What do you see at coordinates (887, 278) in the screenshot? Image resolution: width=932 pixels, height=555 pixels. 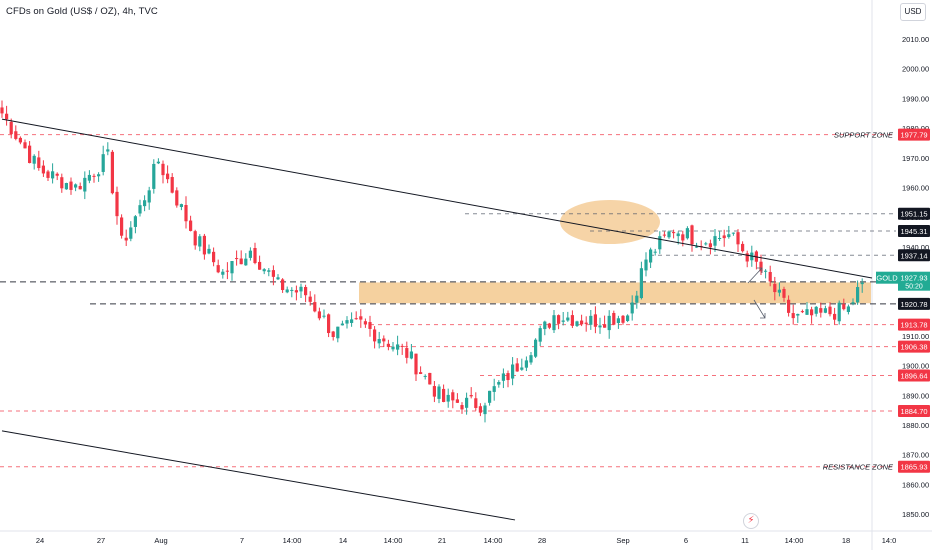 I see `symbol-text: GOLD` at bounding box center [887, 278].